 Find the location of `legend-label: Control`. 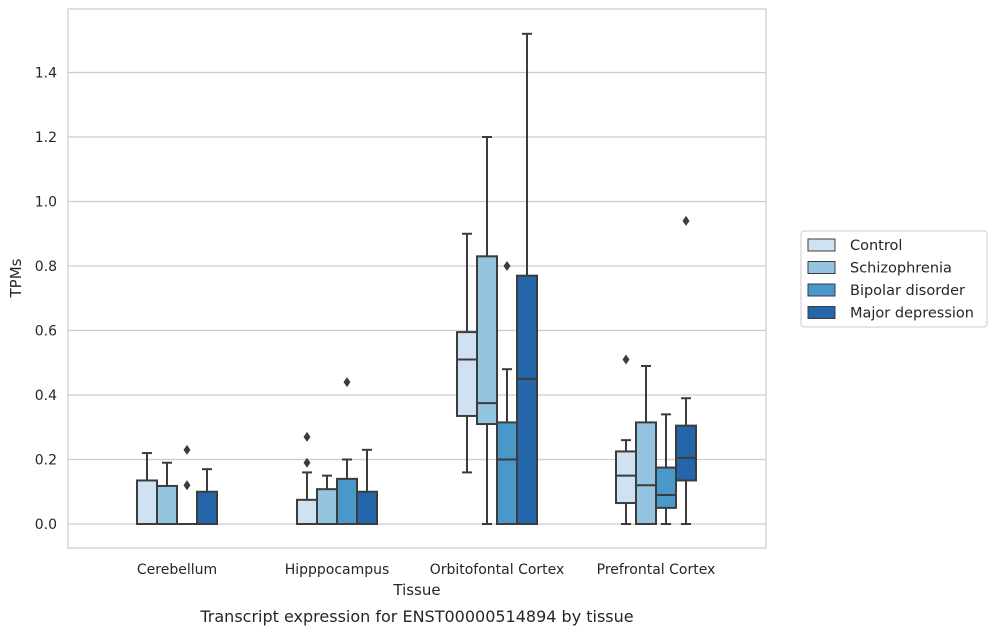

legend-label: Control is located at coordinates (876, 246).